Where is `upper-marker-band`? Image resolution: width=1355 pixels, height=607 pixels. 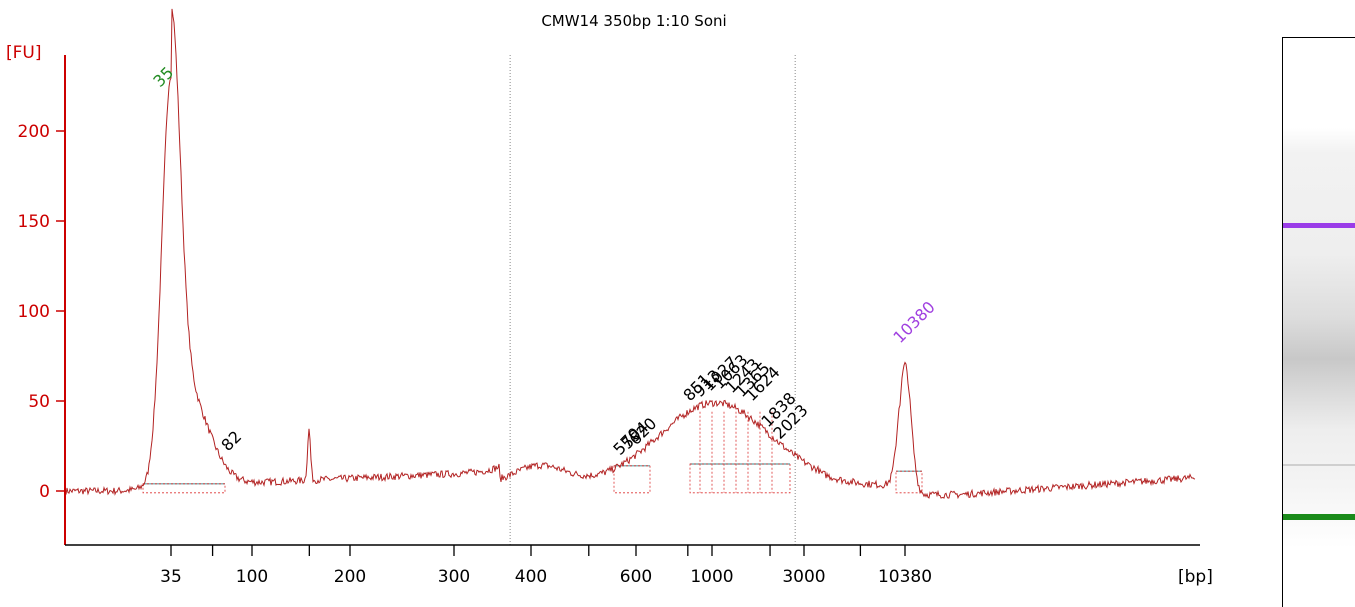
upper-marker-band is located at coordinates (1319, 225).